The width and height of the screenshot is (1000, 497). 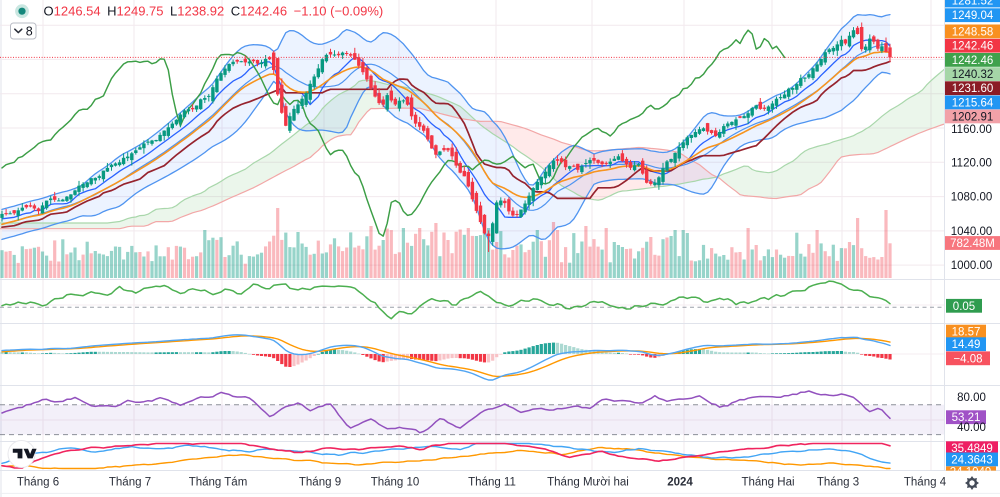 What do you see at coordinates (973, 16) in the screenshot?
I see `svg-text: 1249.04` at bounding box center [973, 16].